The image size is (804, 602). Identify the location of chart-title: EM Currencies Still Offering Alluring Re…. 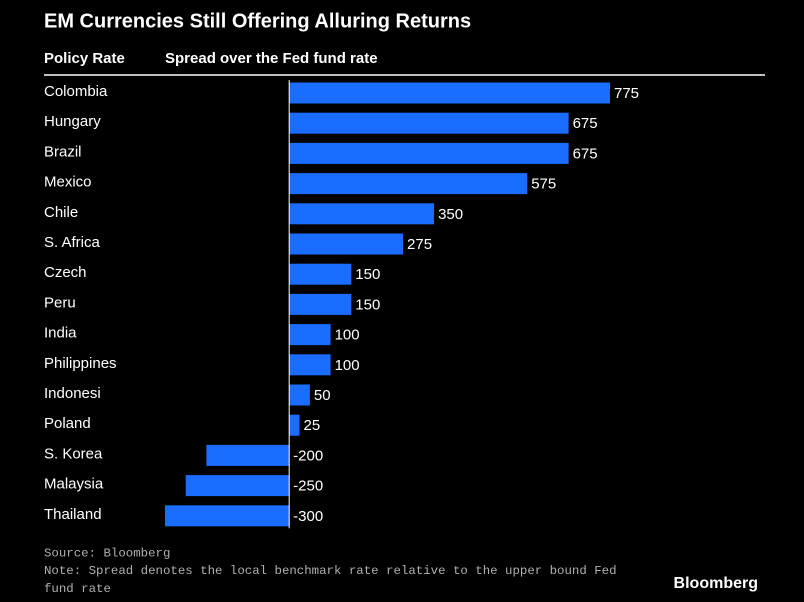
(257, 21).